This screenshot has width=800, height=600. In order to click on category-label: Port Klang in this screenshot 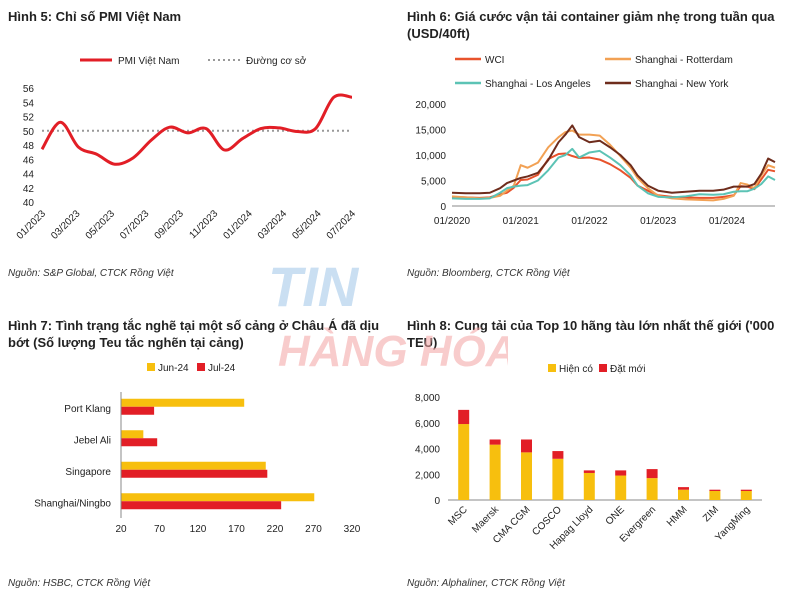, I will do `click(87, 409)`.